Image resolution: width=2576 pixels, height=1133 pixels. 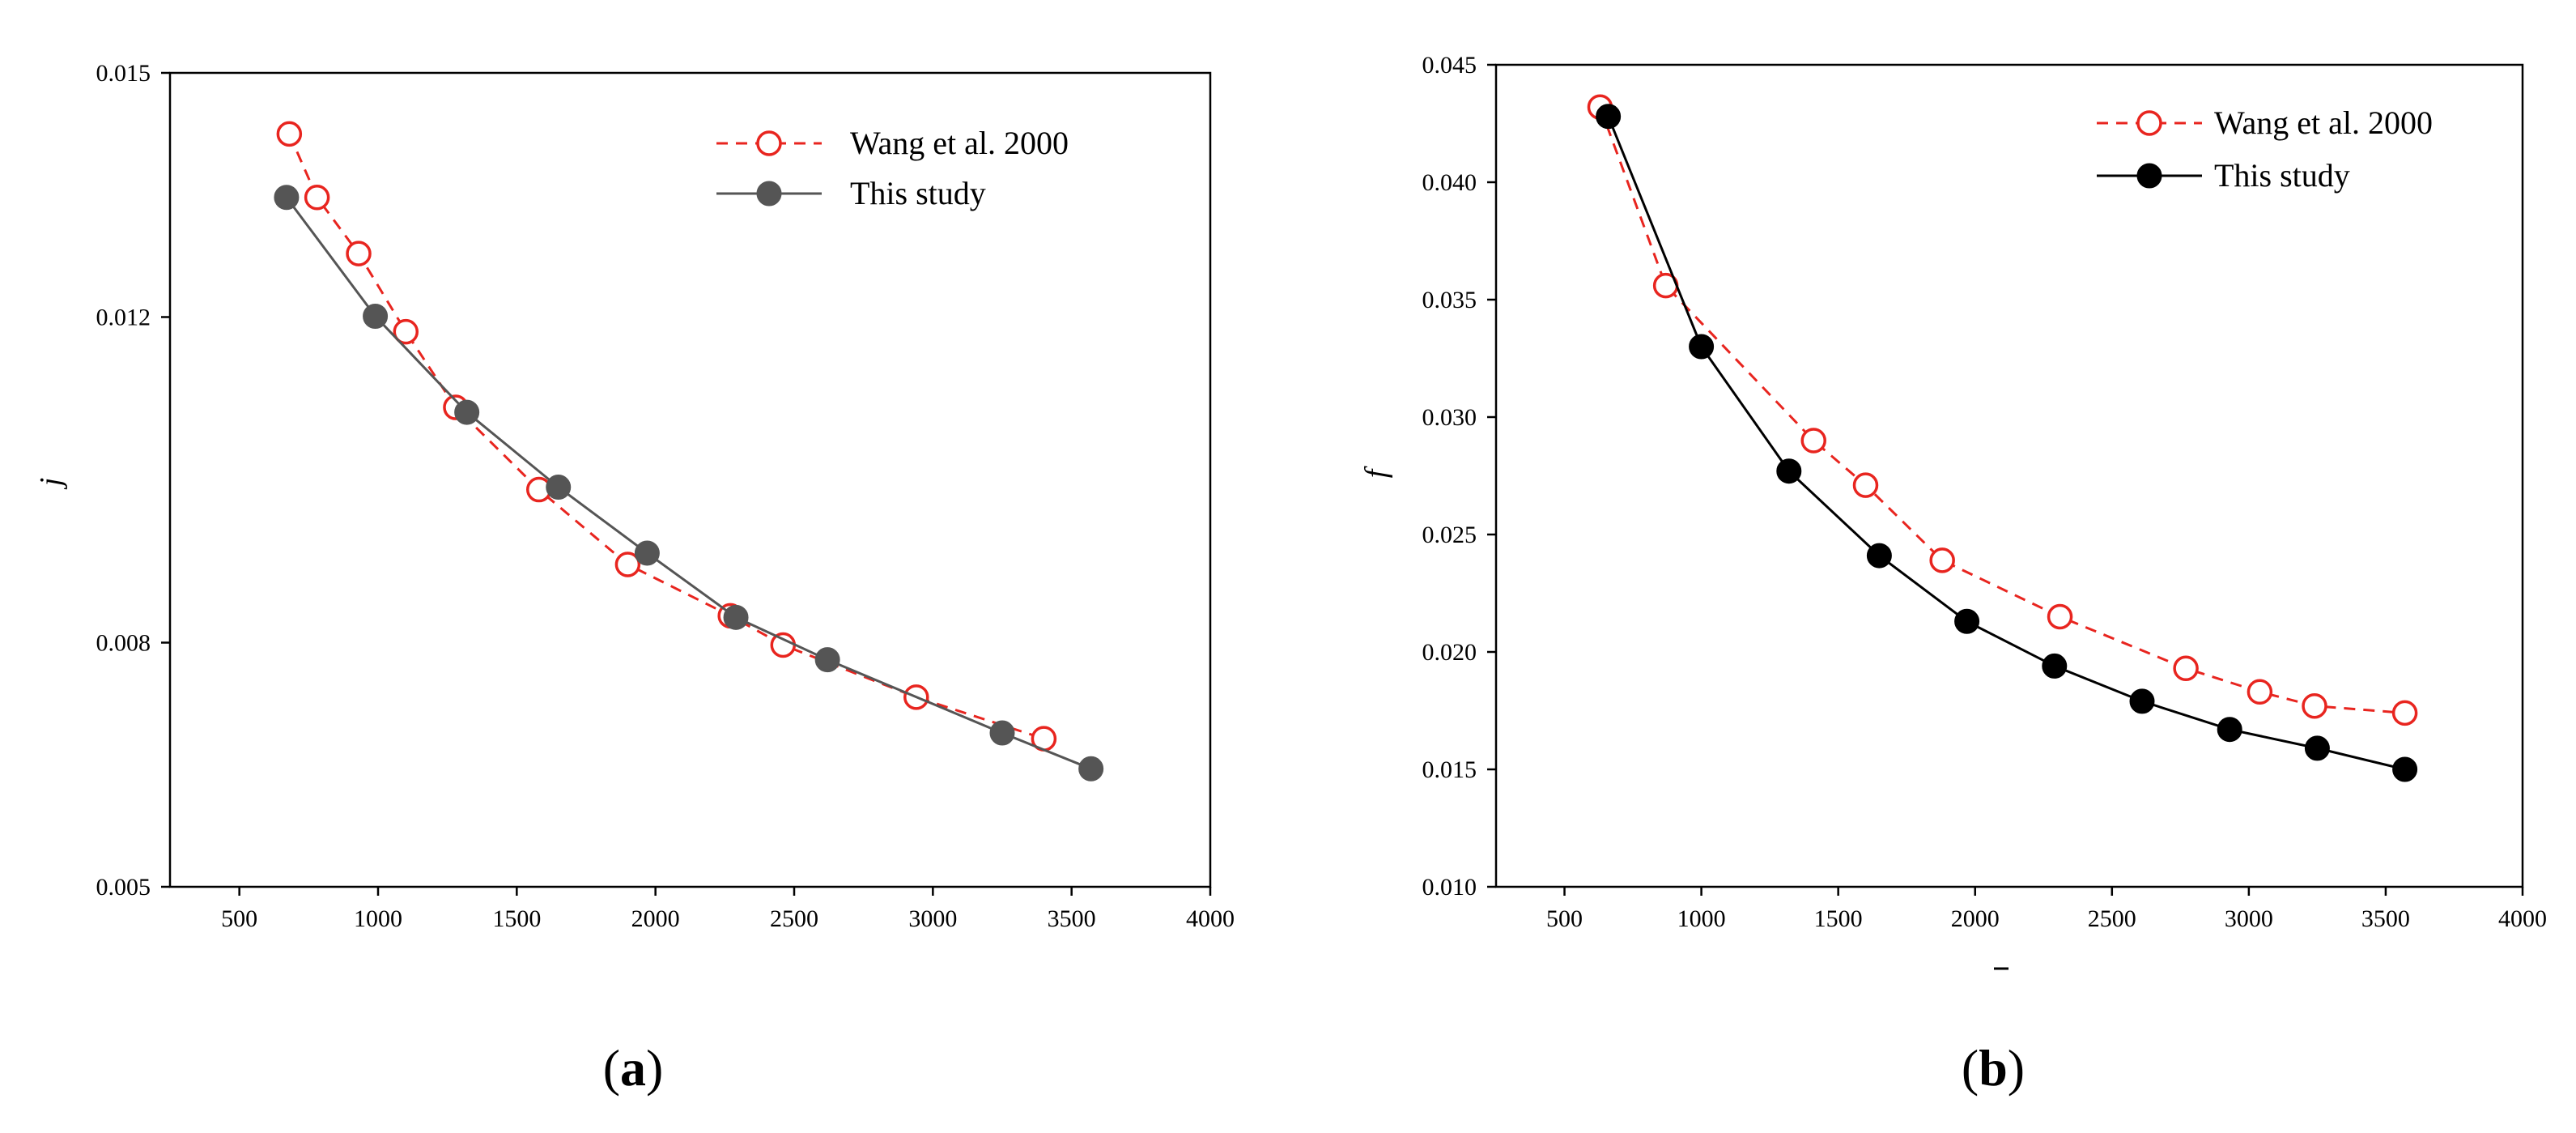 I want to click on panel-label-letter-b: b, so click(x=1994, y=1068).